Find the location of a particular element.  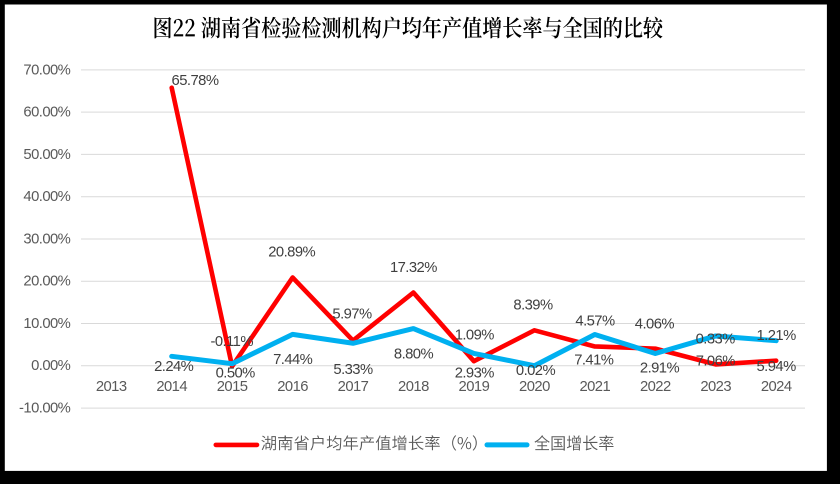

svg-text: 8.39% is located at coordinates (533, 305).